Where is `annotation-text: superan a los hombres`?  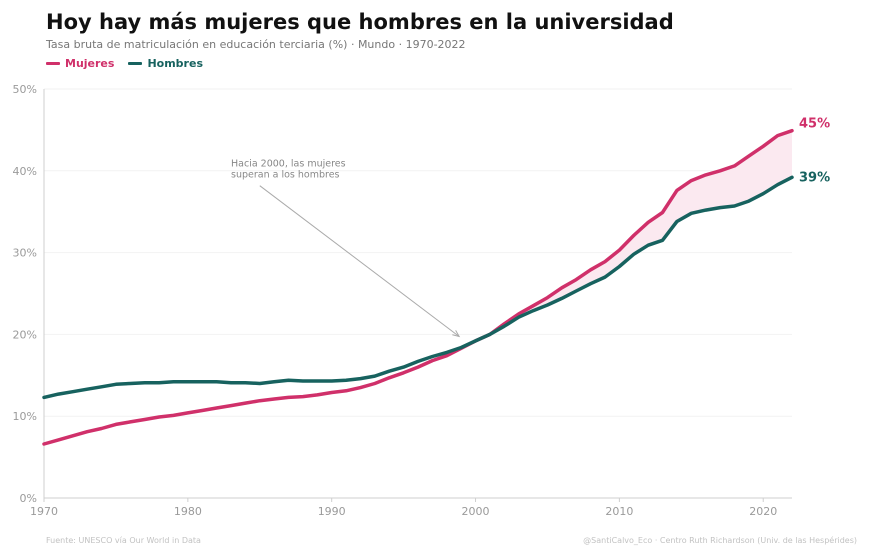
annotation-text: superan a los hombres is located at coordinates (285, 175).